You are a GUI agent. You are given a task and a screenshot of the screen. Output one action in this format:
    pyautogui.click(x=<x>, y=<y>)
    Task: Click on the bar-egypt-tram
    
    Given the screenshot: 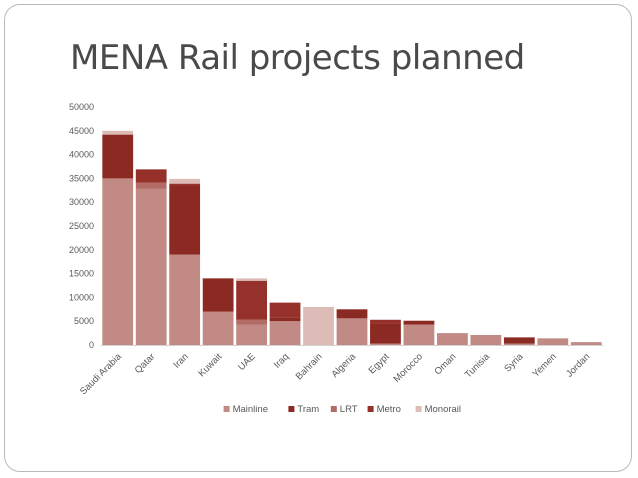 What is the action you would take?
    pyautogui.click(x=385, y=333)
    